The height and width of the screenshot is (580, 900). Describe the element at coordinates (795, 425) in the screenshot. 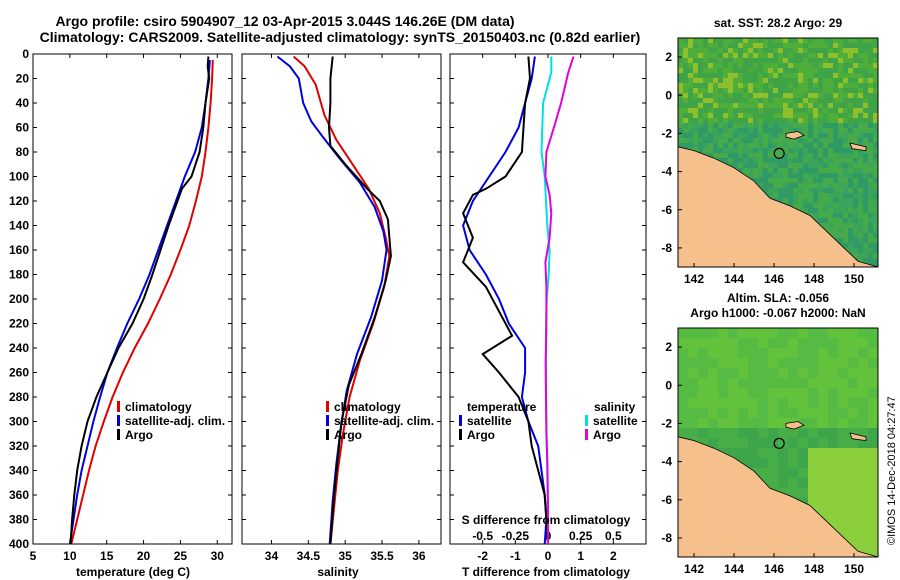

I see `island` at that location.